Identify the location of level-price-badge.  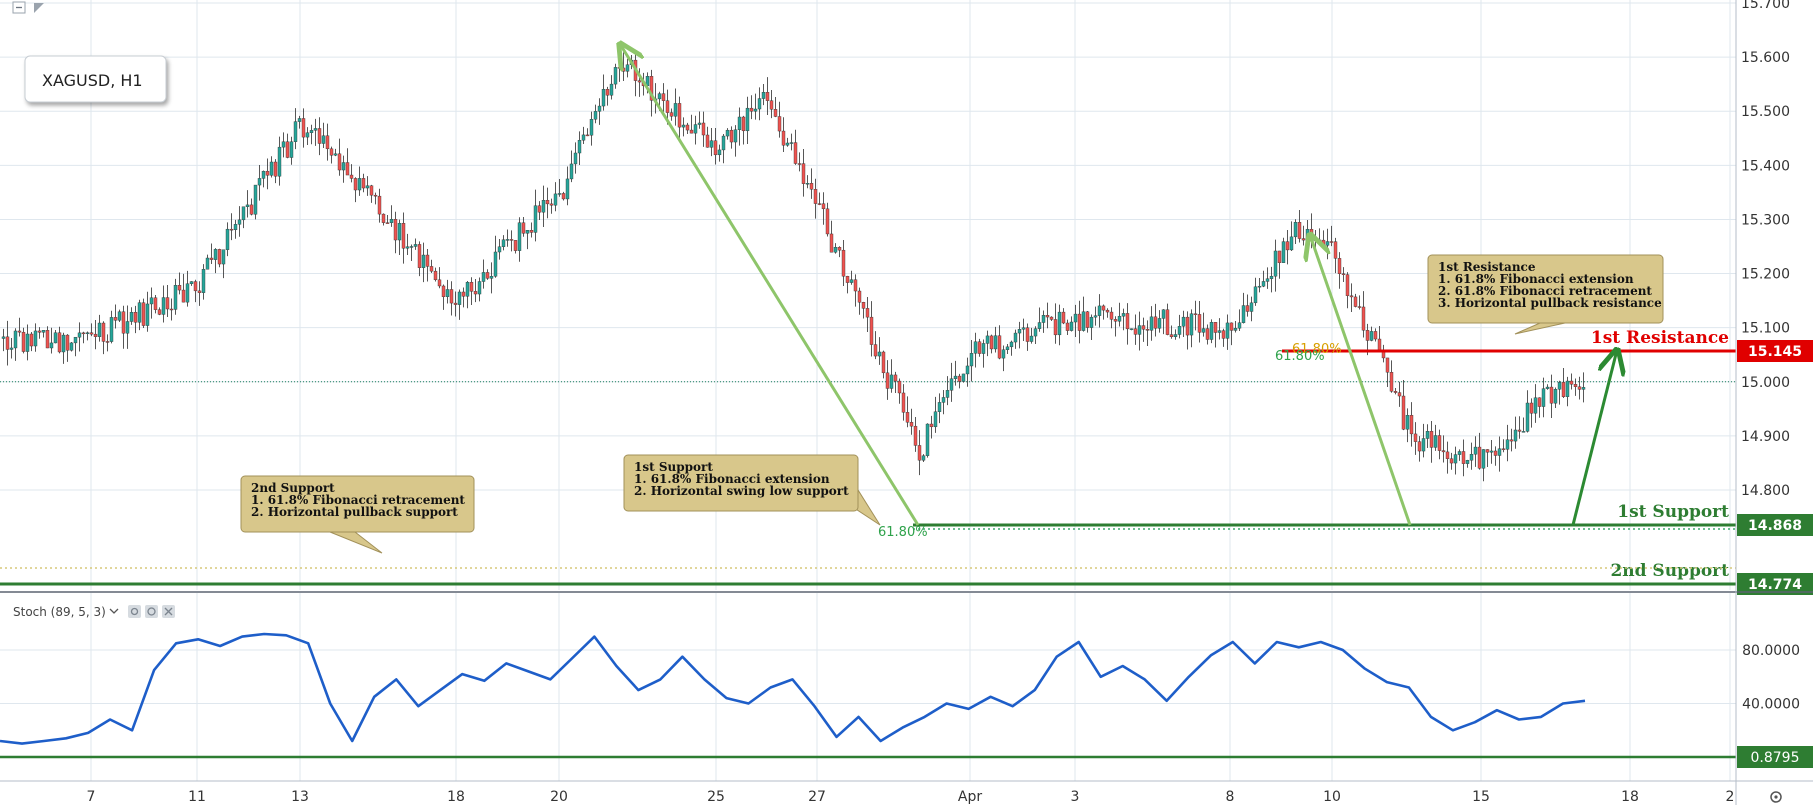
(1775, 525).